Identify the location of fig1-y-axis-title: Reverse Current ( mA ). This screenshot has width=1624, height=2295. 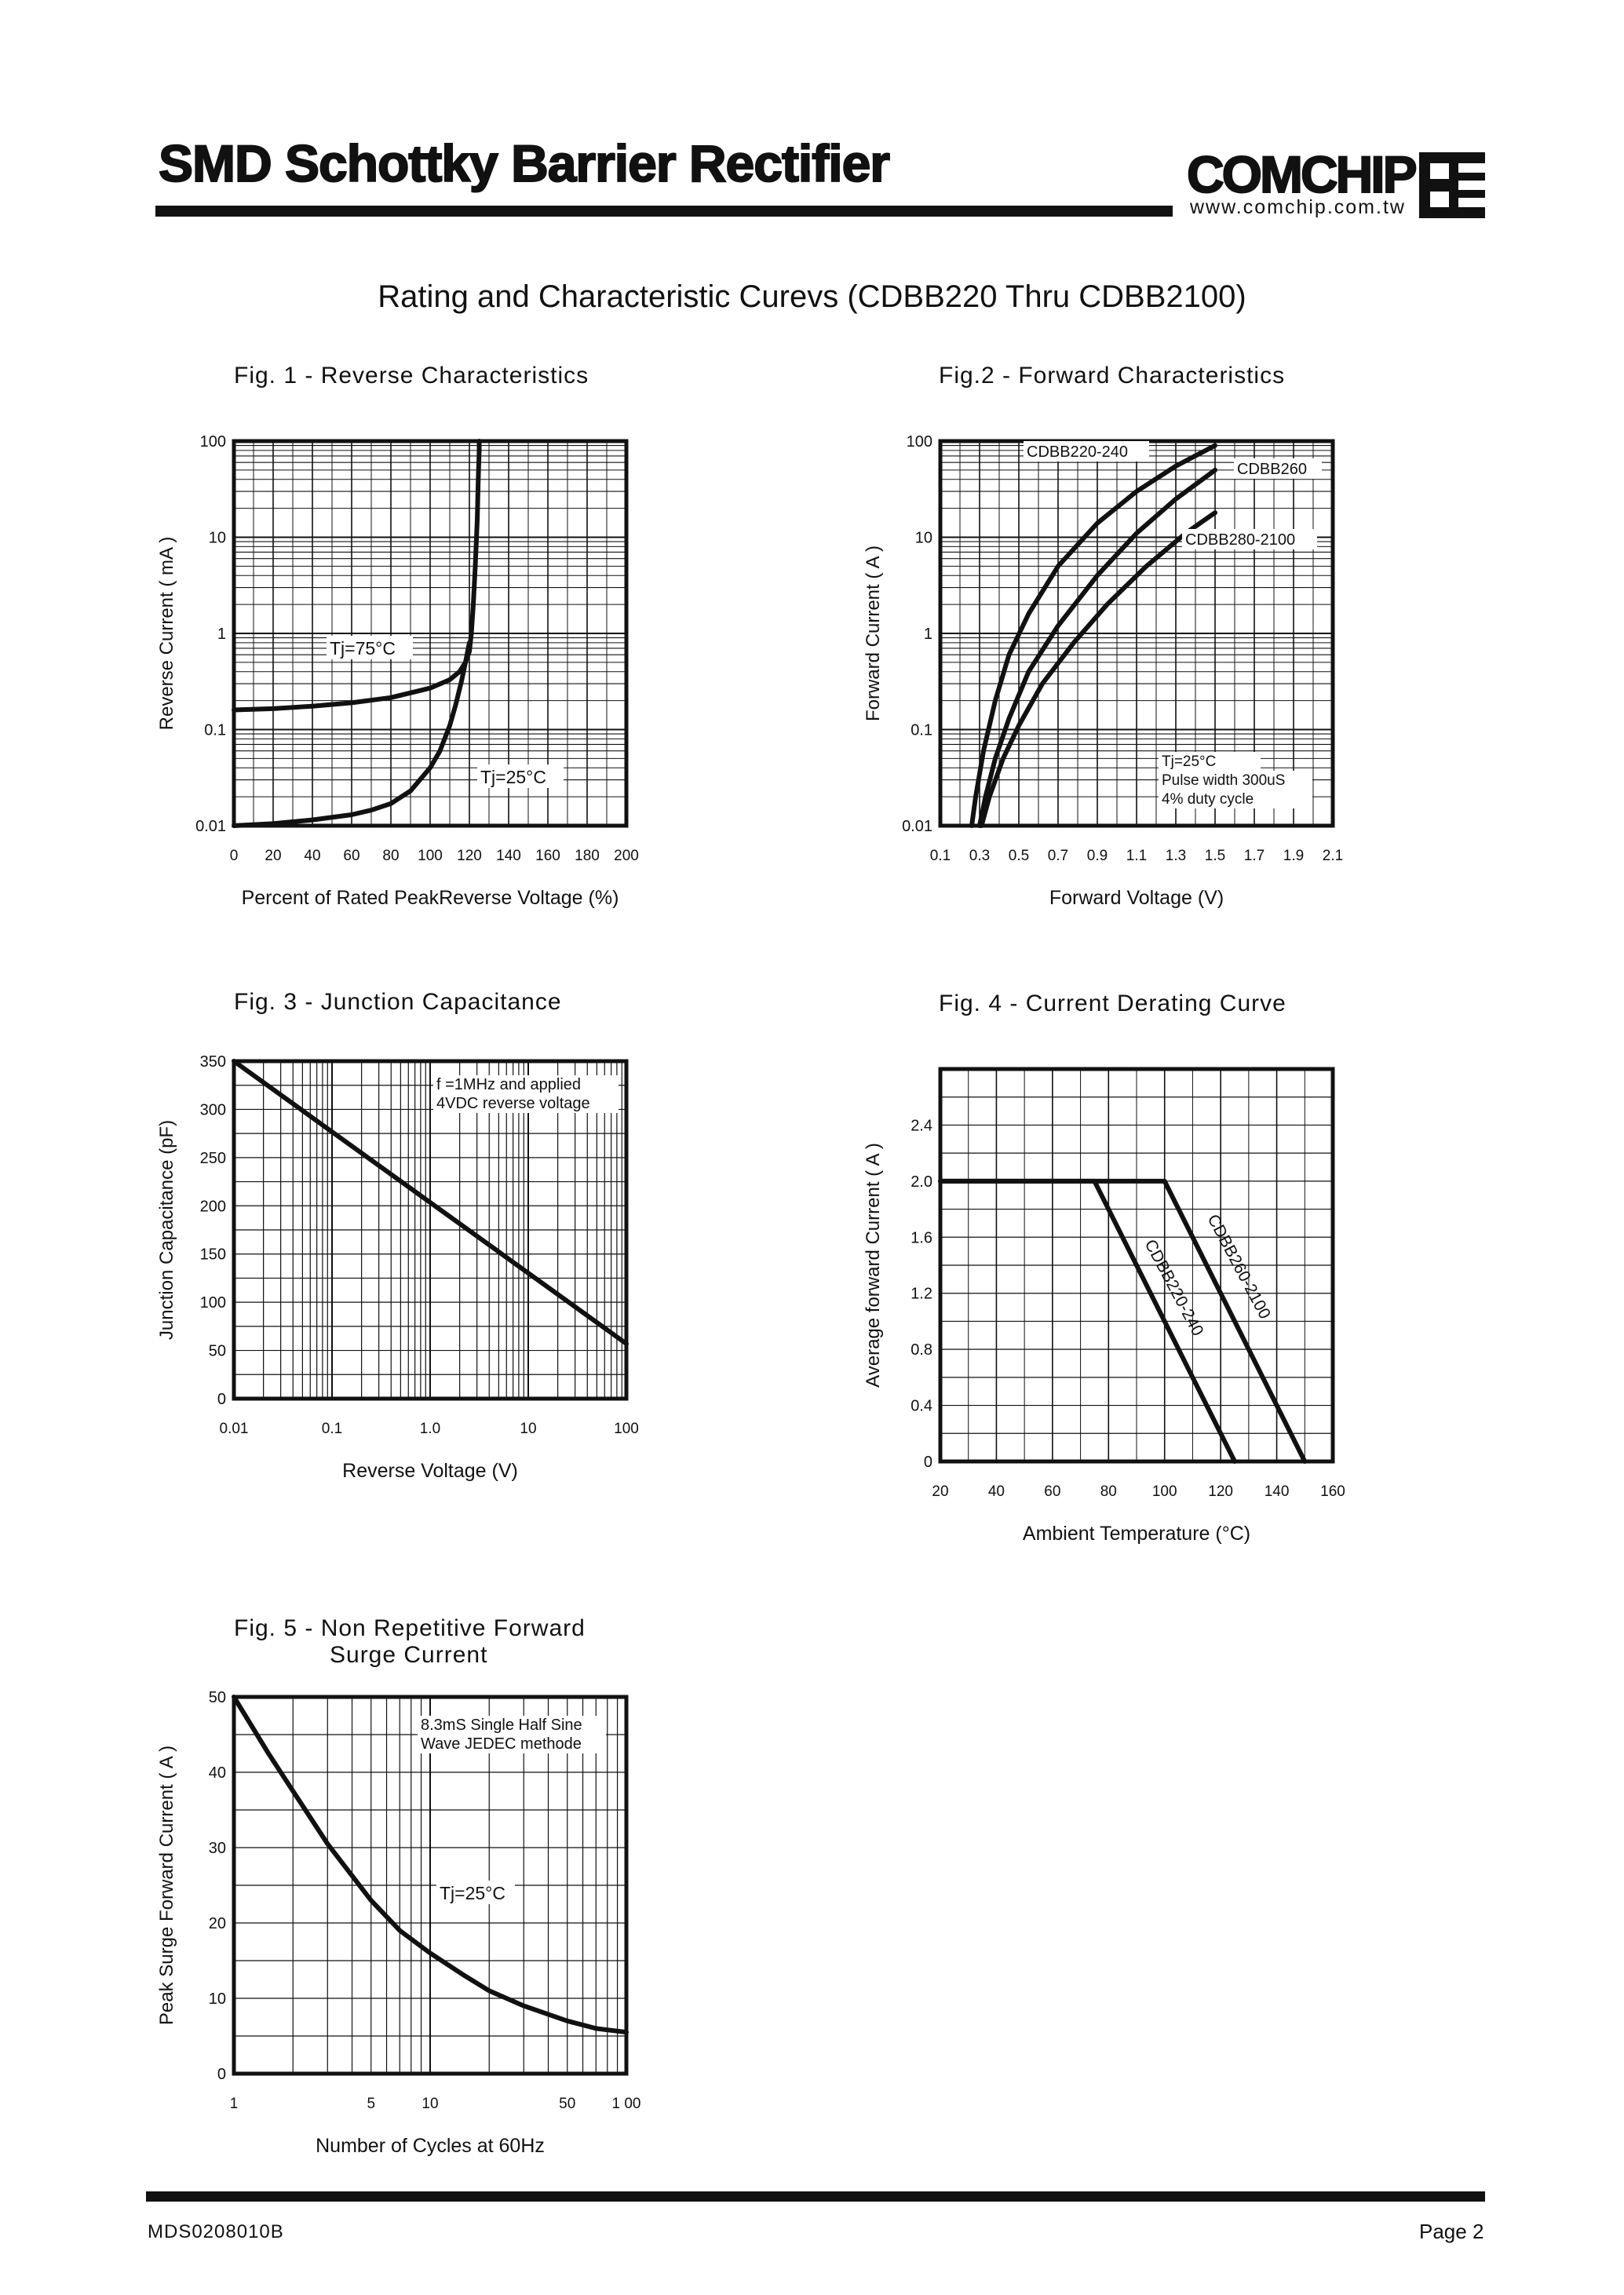
(166, 634).